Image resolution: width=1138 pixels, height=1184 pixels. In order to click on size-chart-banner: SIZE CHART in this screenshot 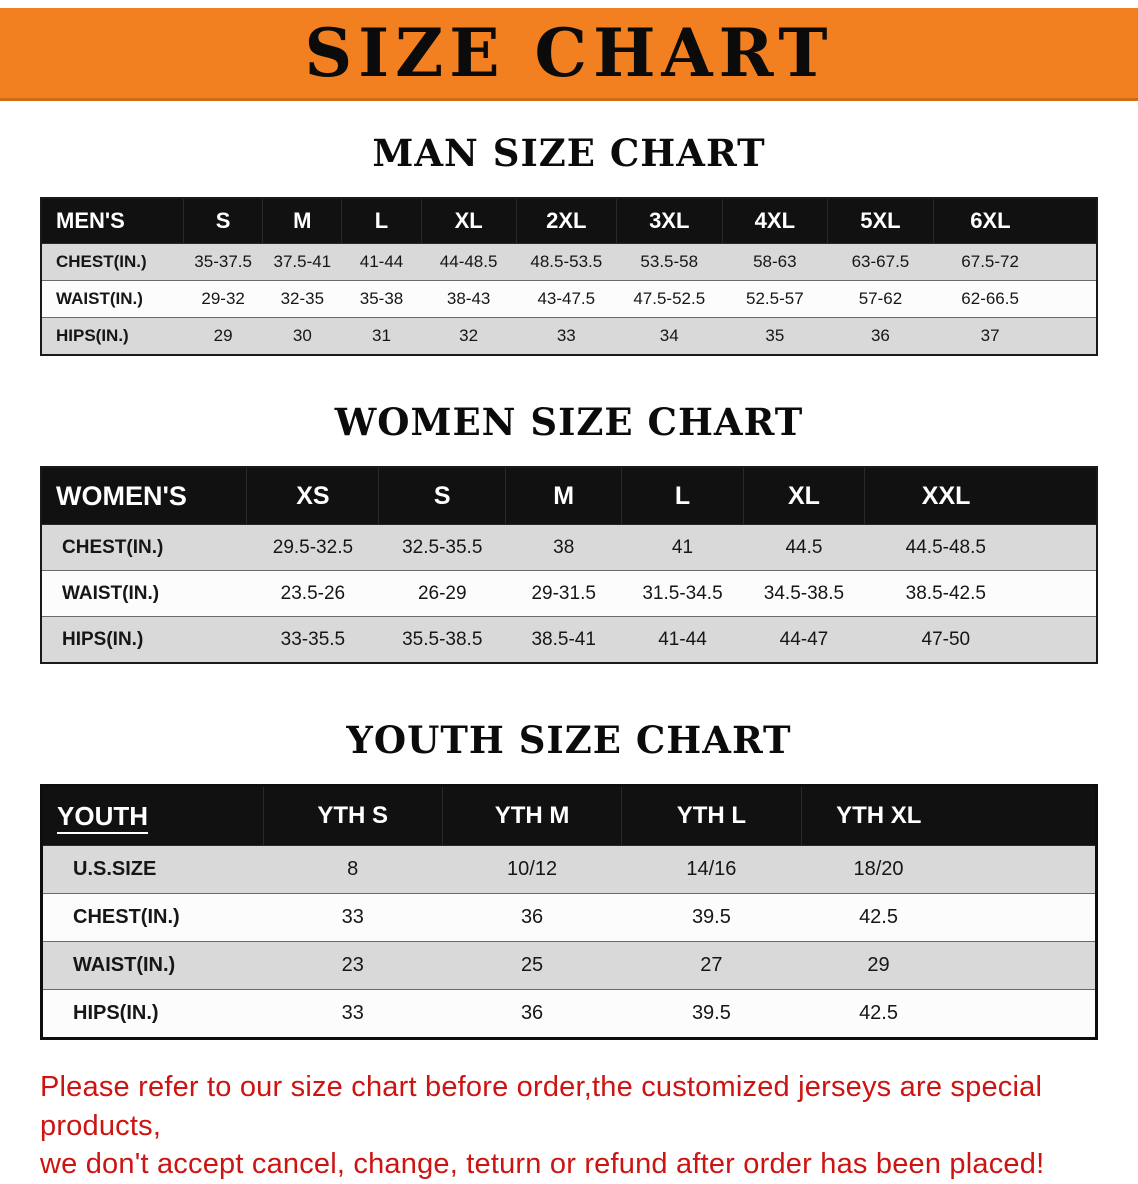, I will do `click(569, 54)`.